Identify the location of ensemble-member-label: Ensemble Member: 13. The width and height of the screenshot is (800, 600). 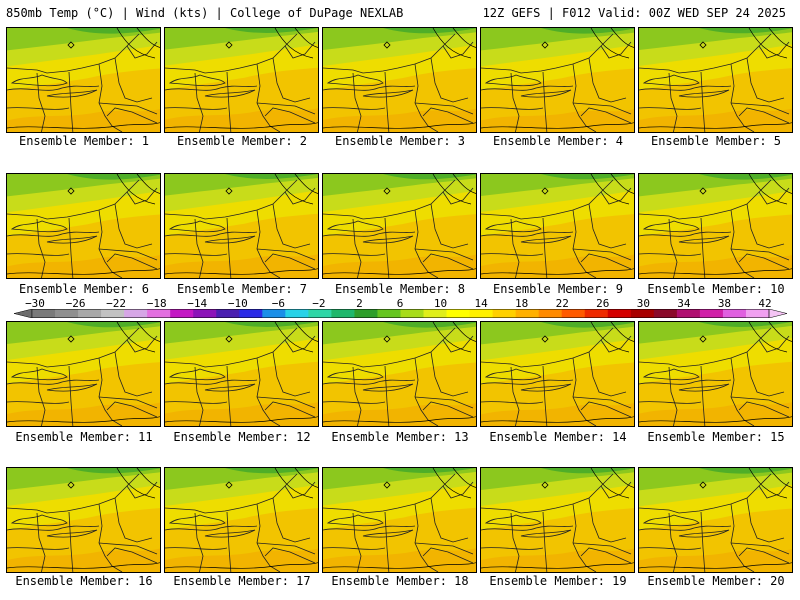
(400, 437).